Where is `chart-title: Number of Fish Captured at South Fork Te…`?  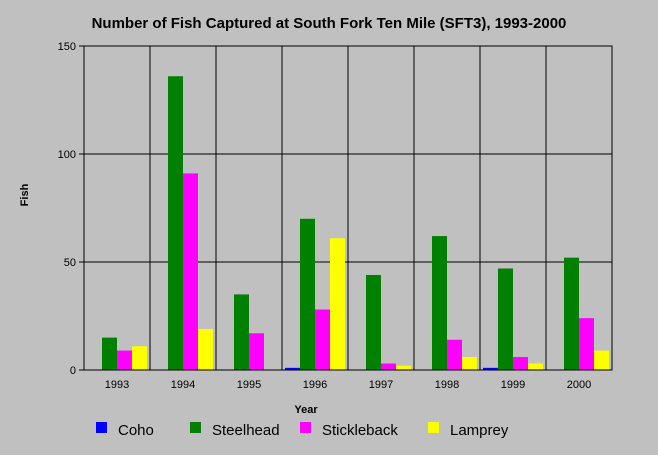
chart-title: Number of Fish Captured at South Fork Te… is located at coordinates (329, 23).